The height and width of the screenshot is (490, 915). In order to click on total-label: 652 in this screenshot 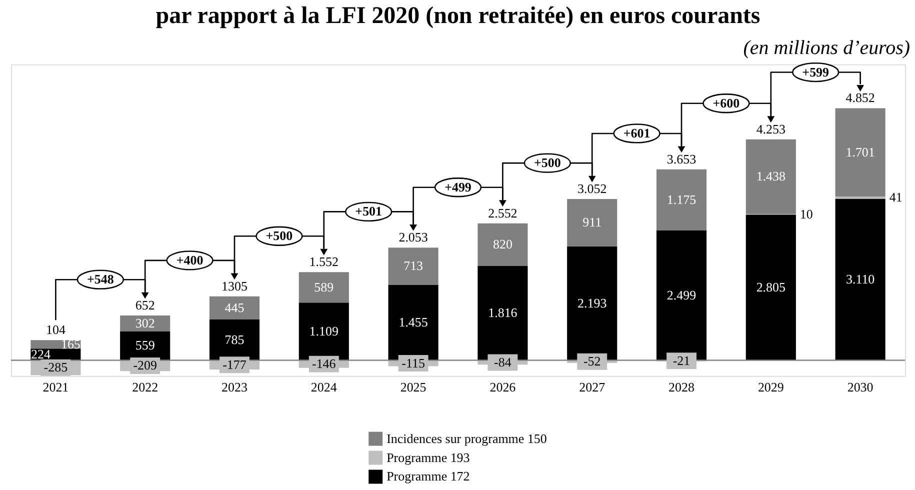, I will do `click(145, 305)`.